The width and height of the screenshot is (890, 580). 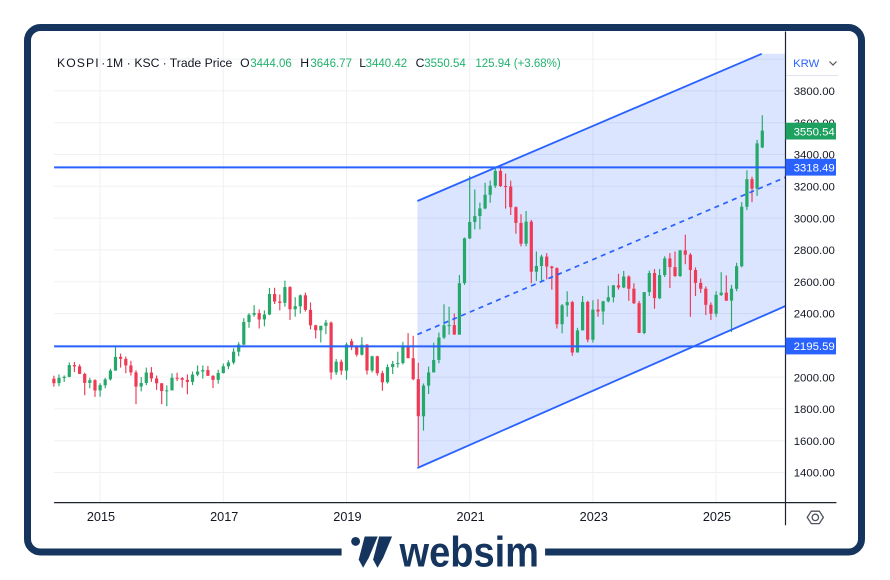 I want to click on svg-text: 3200.00, so click(x=814, y=188).